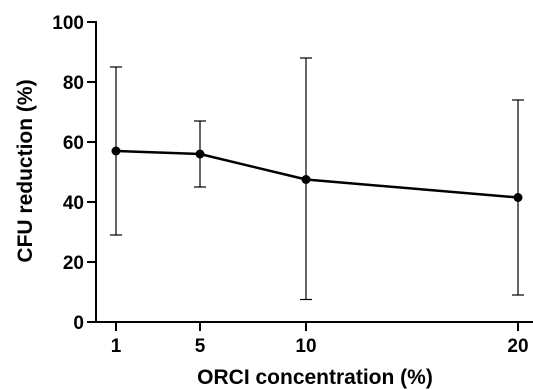 The width and height of the screenshot is (533, 390). I want to click on y-axis-title: CFU reduction (%), so click(25, 170).